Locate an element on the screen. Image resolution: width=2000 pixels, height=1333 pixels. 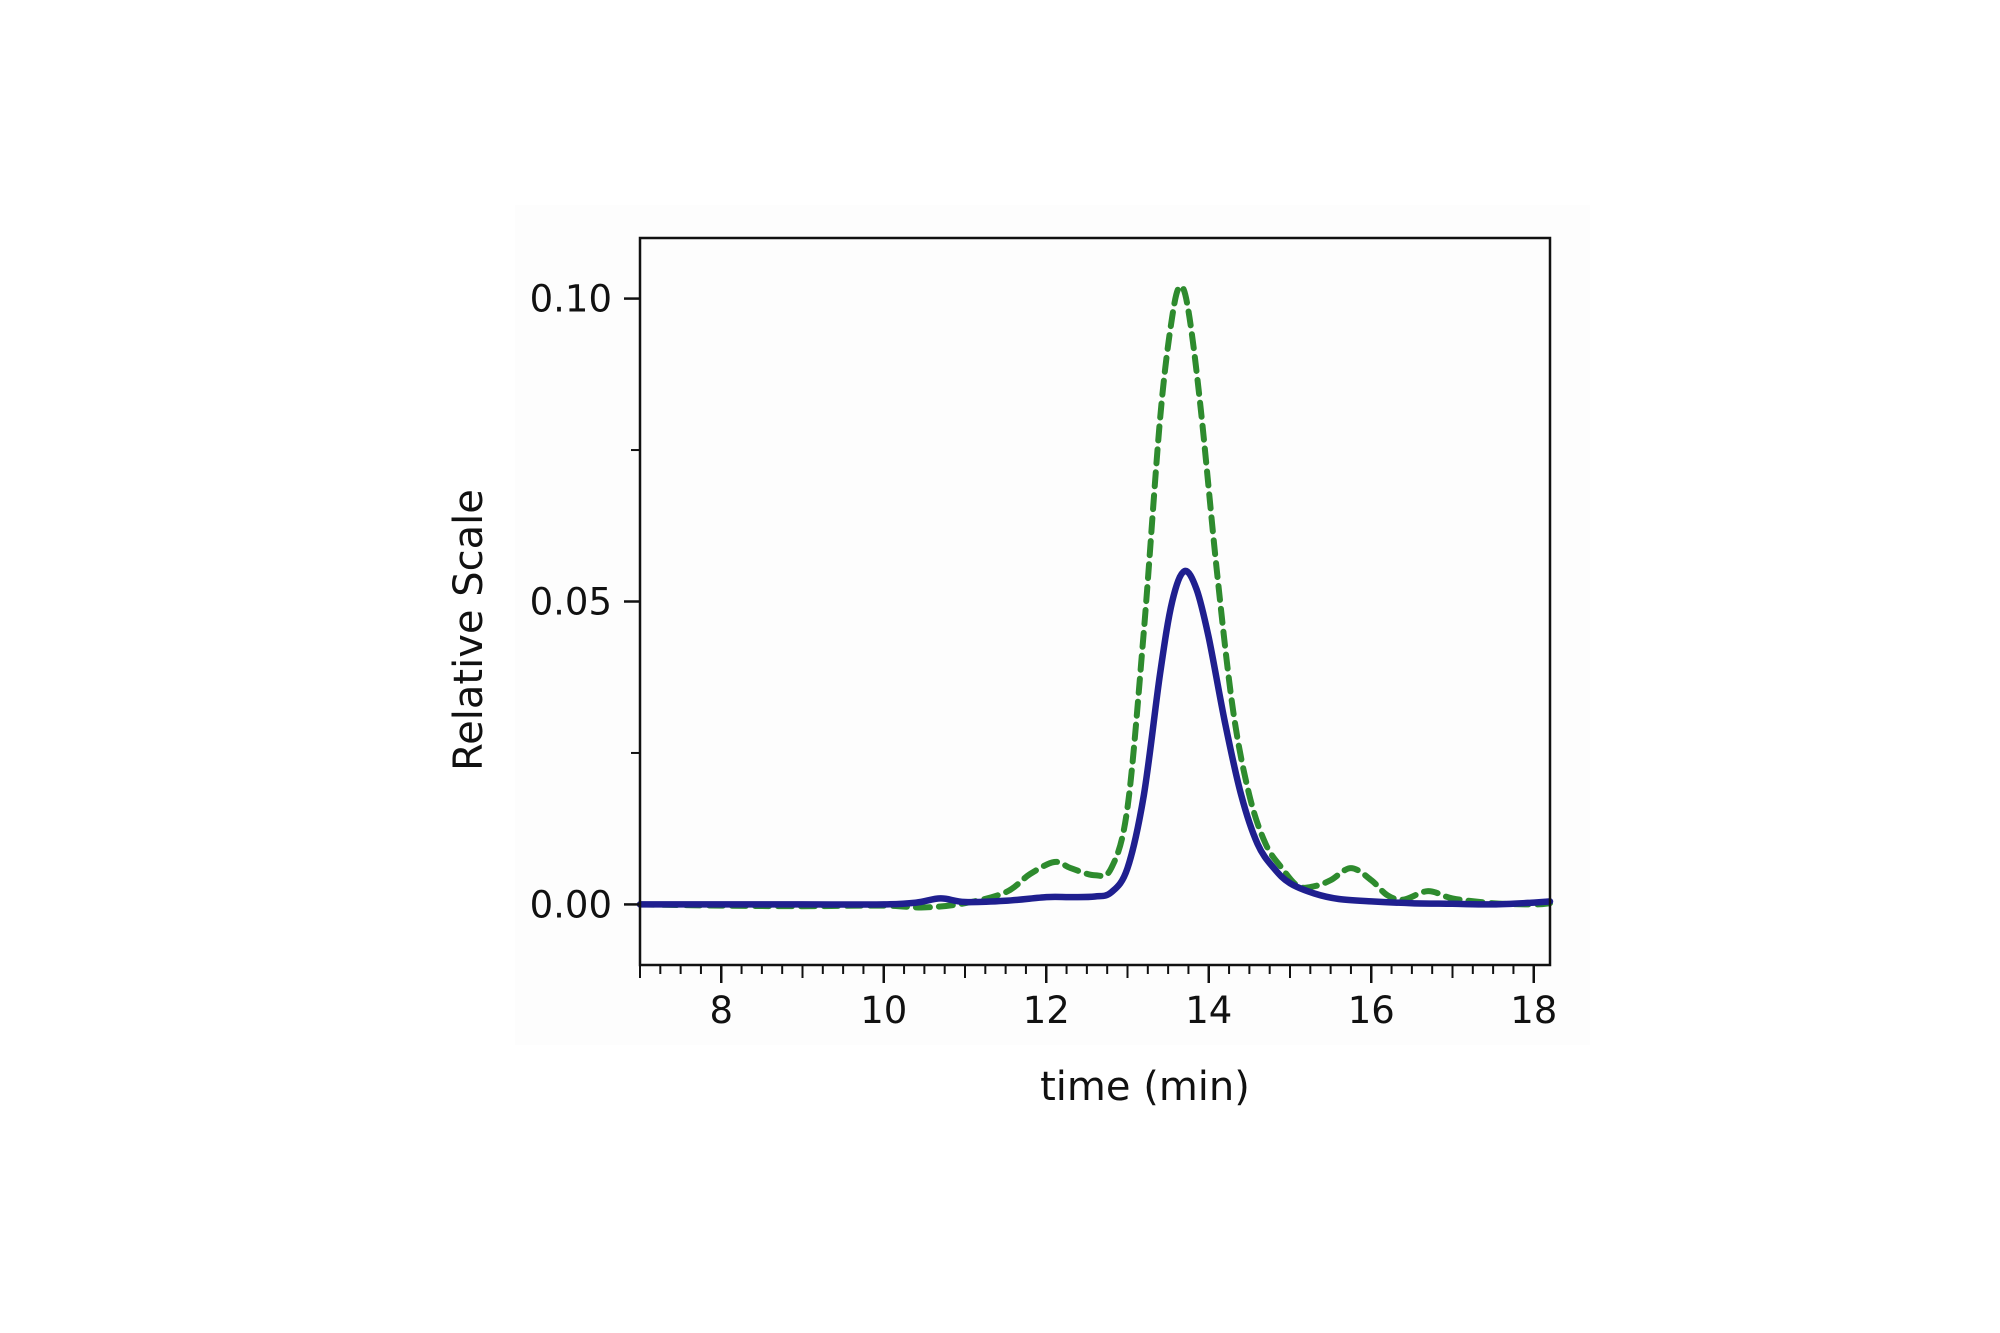
x-tick-label: 14 is located at coordinates (1208, 1010).